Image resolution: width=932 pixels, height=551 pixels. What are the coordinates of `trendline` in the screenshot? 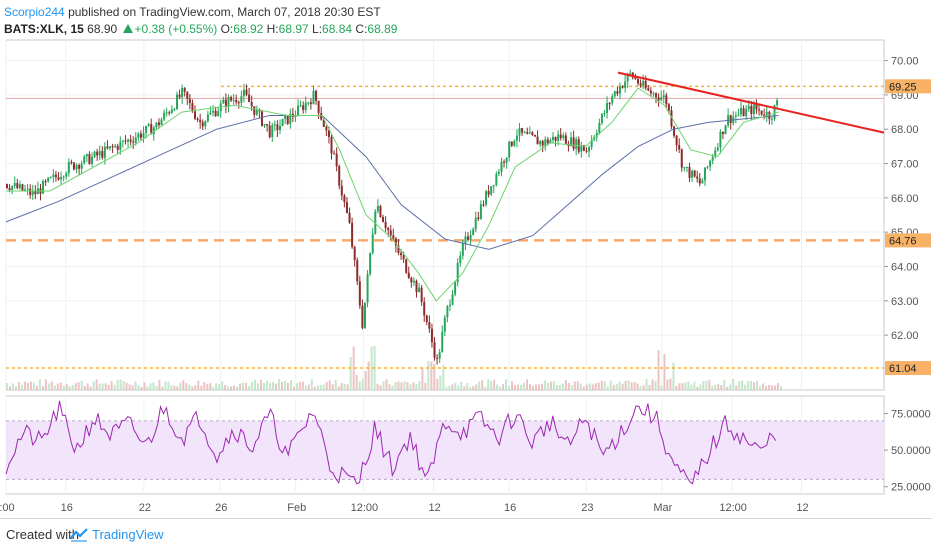 It's located at (751, 102).